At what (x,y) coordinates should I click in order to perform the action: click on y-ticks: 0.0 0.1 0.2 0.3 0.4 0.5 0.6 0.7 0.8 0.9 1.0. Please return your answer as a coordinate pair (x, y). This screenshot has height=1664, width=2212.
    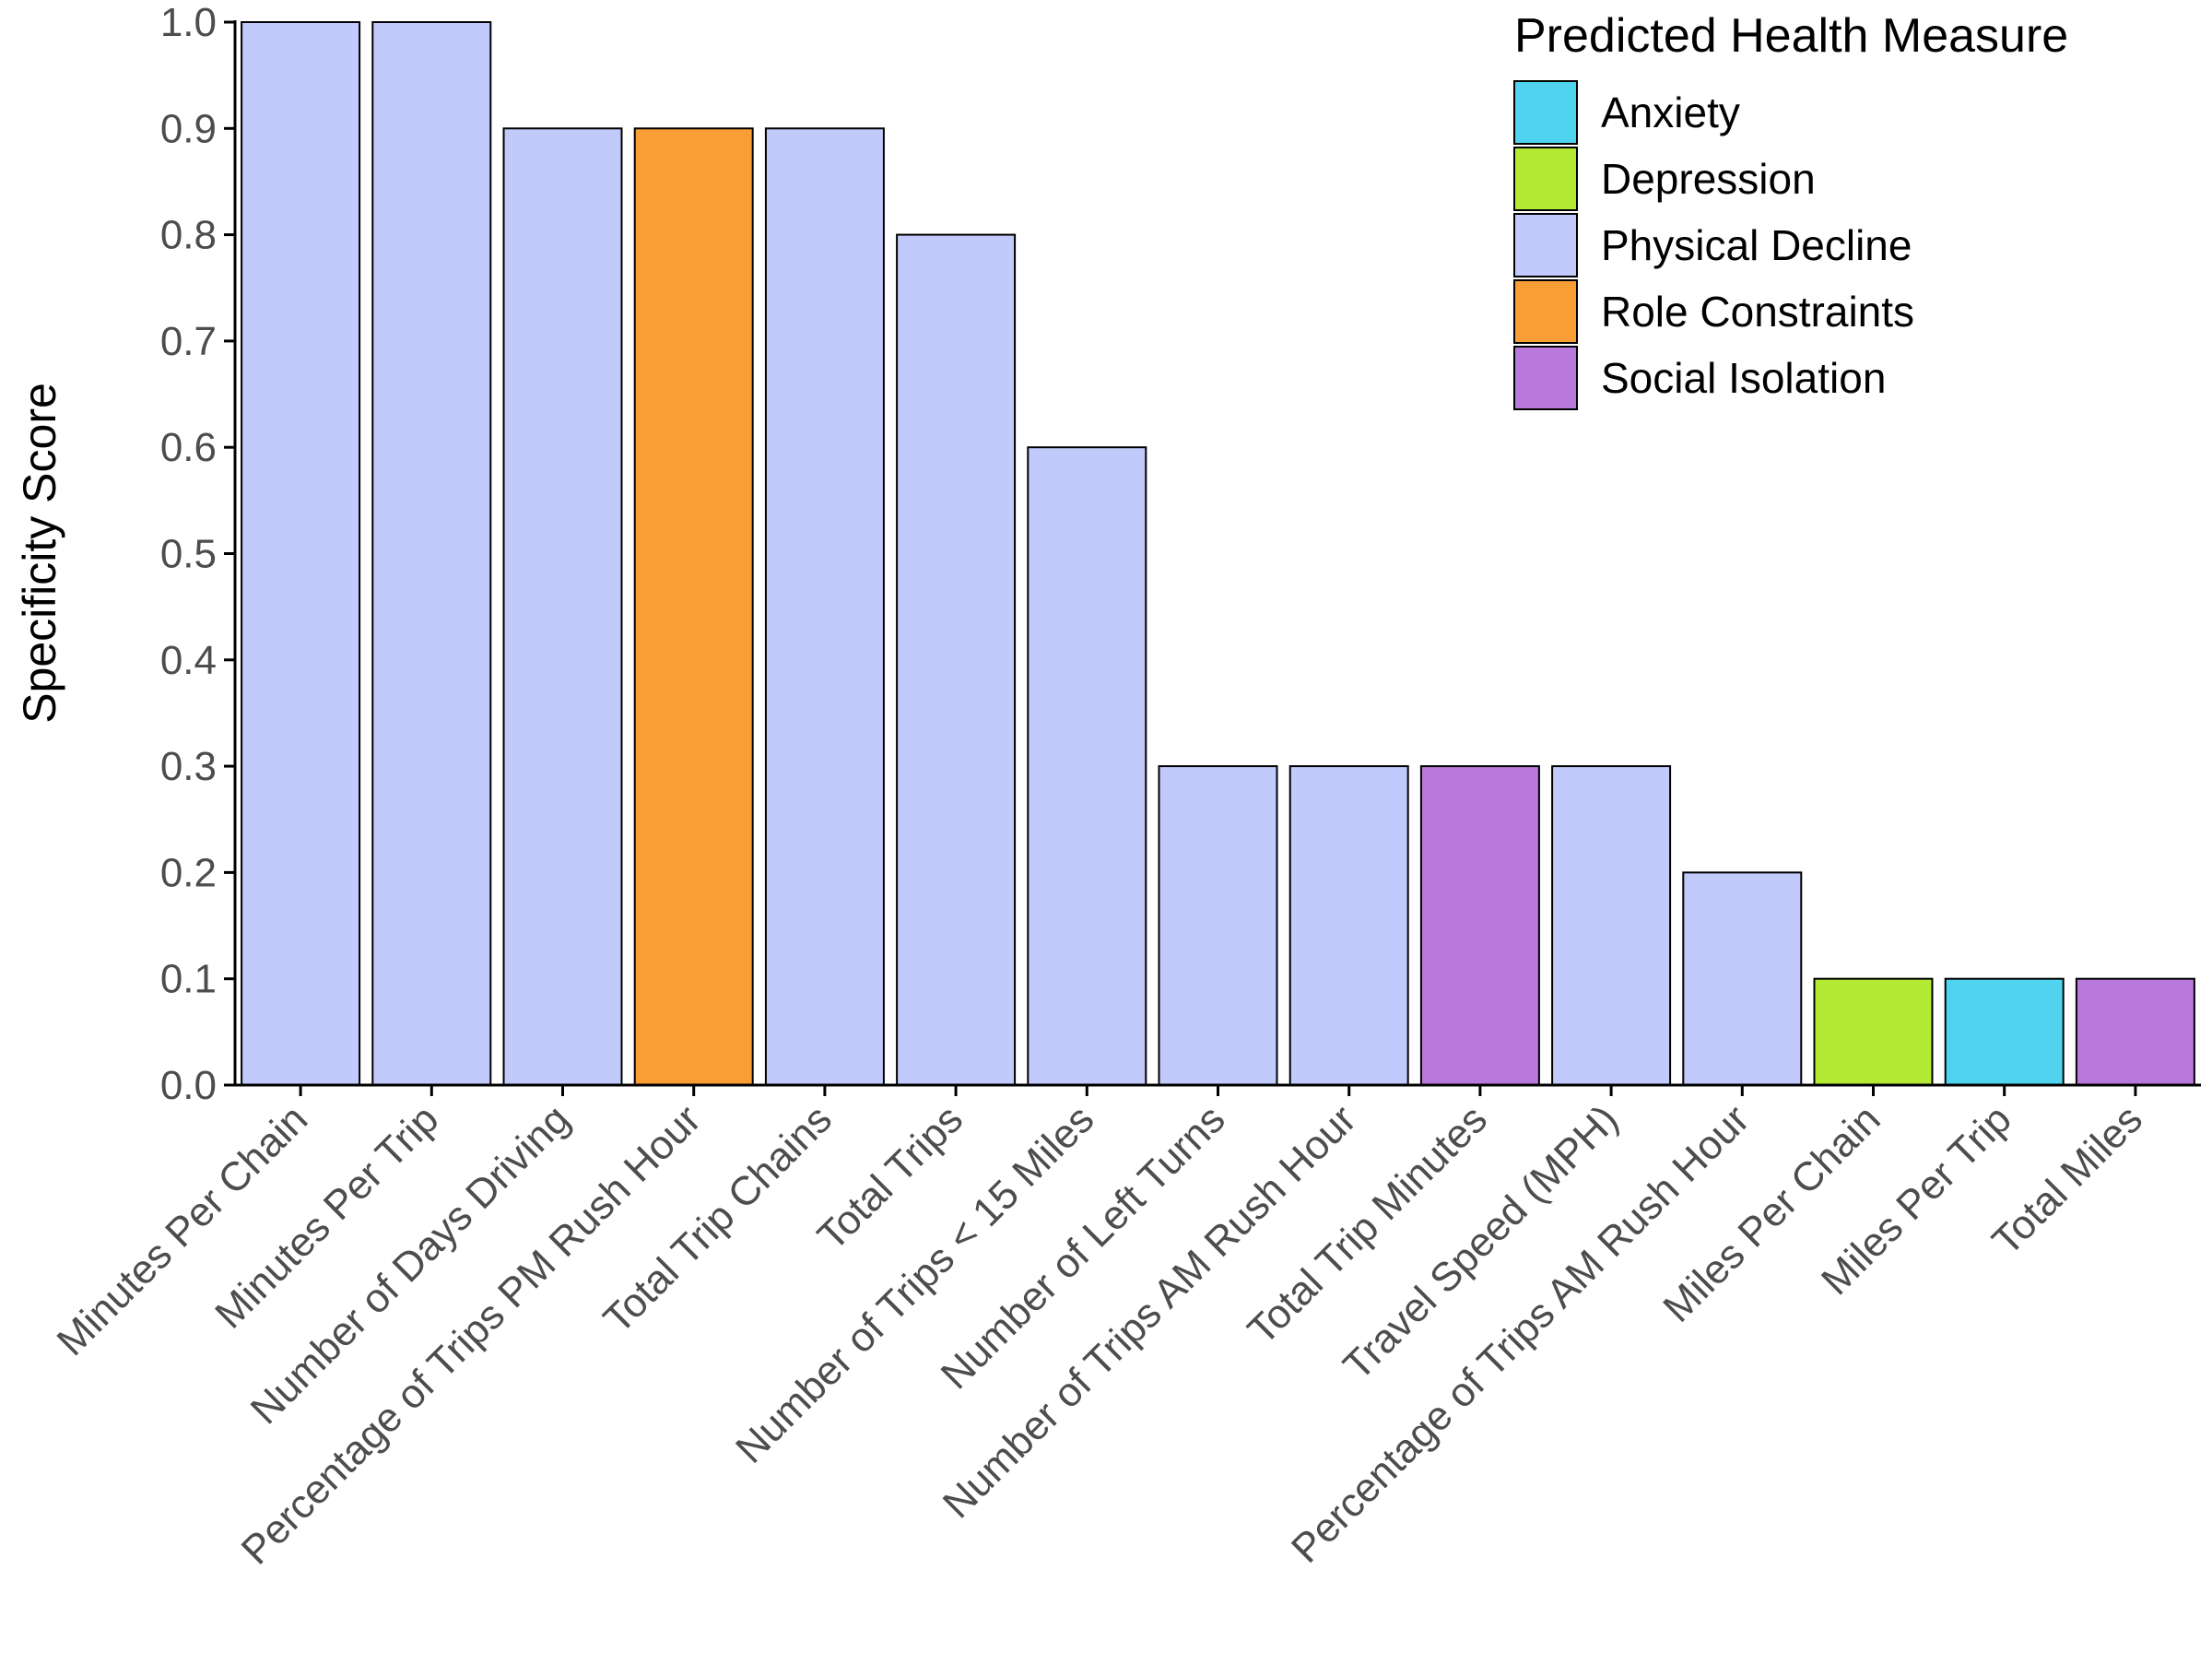
    Looking at the image, I should click on (197, 554).